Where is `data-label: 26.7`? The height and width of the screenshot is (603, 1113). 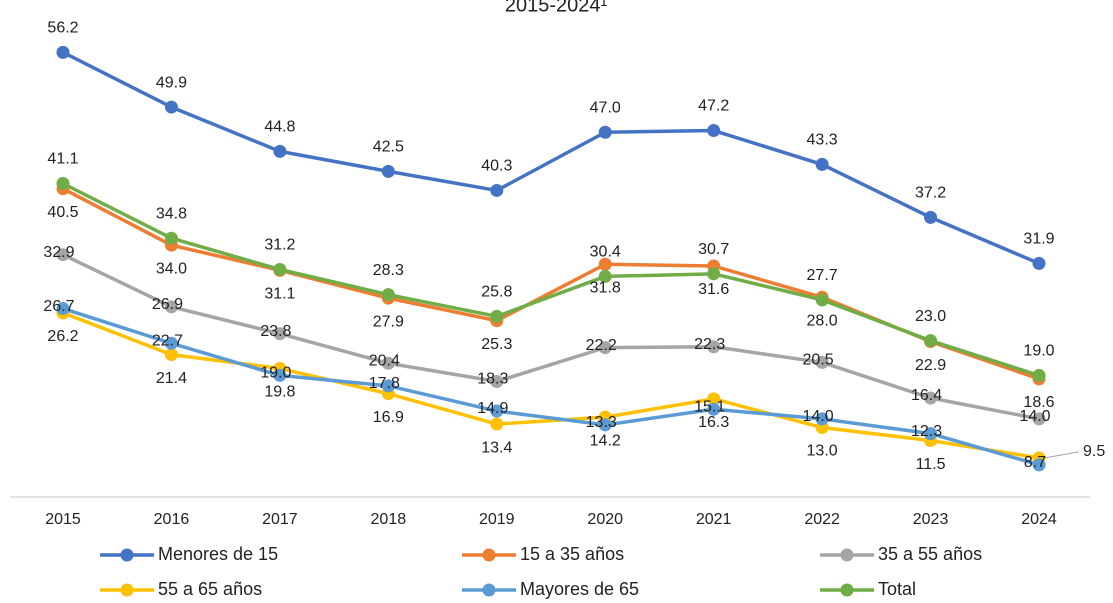 data-label: 26.7 is located at coordinates (58, 306).